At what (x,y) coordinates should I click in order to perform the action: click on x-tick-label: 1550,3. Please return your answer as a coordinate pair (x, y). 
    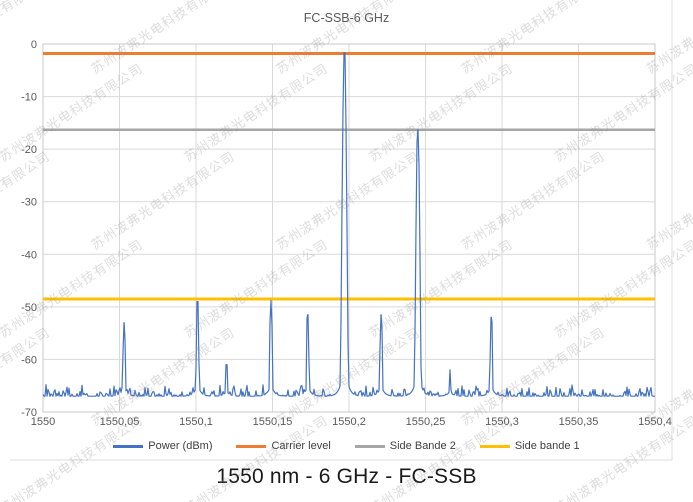
    Looking at the image, I should click on (502, 422).